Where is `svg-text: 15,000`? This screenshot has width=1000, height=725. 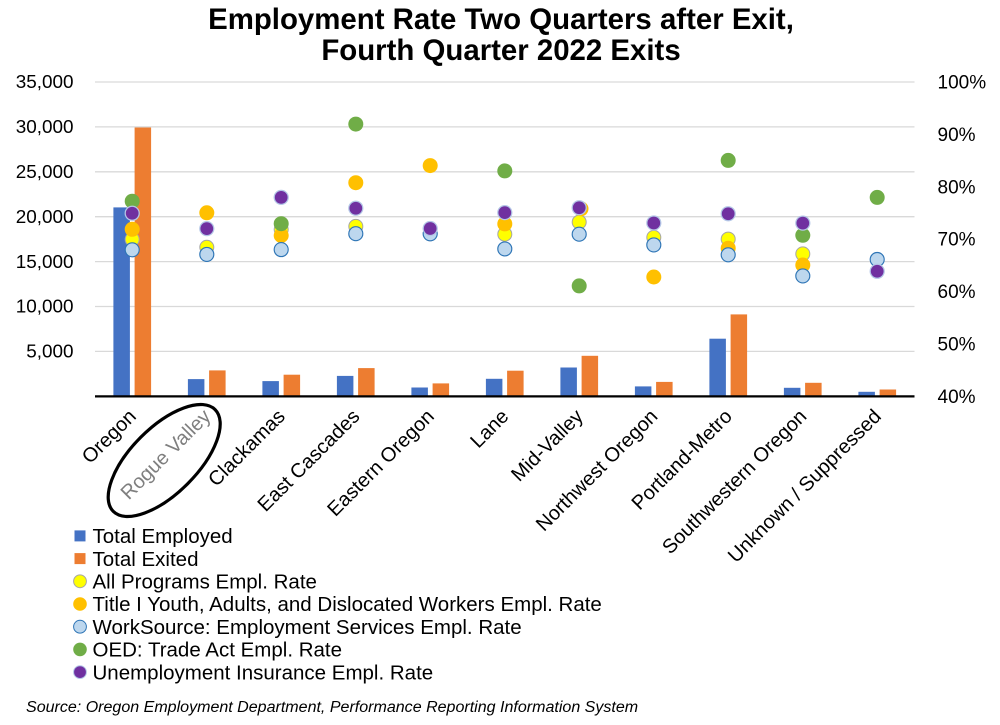 svg-text: 15,000 is located at coordinates (45, 262).